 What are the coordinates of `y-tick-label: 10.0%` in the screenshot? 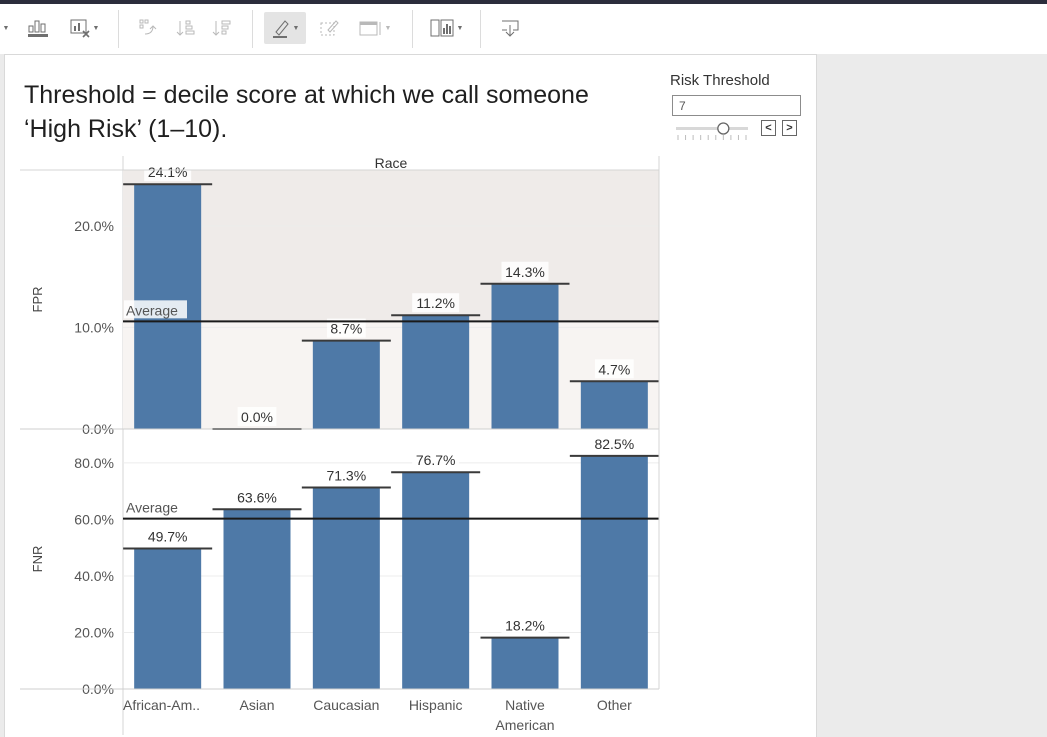 It's located at (94, 327).